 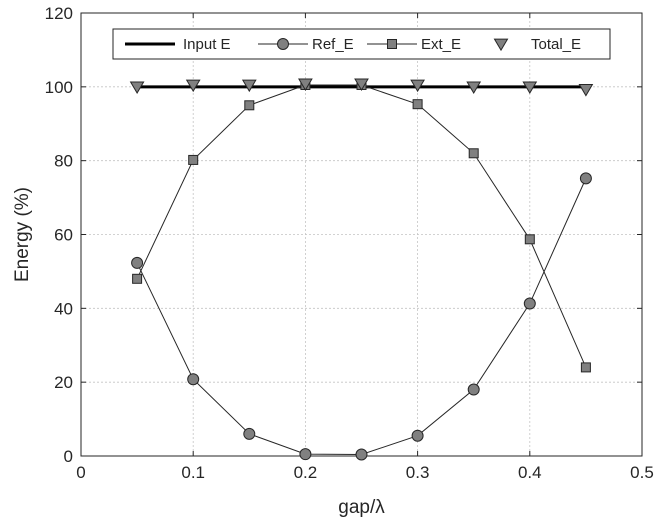 What do you see at coordinates (361, 507) in the screenshot?
I see `x-axis-label: gap/λ` at bounding box center [361, 507].